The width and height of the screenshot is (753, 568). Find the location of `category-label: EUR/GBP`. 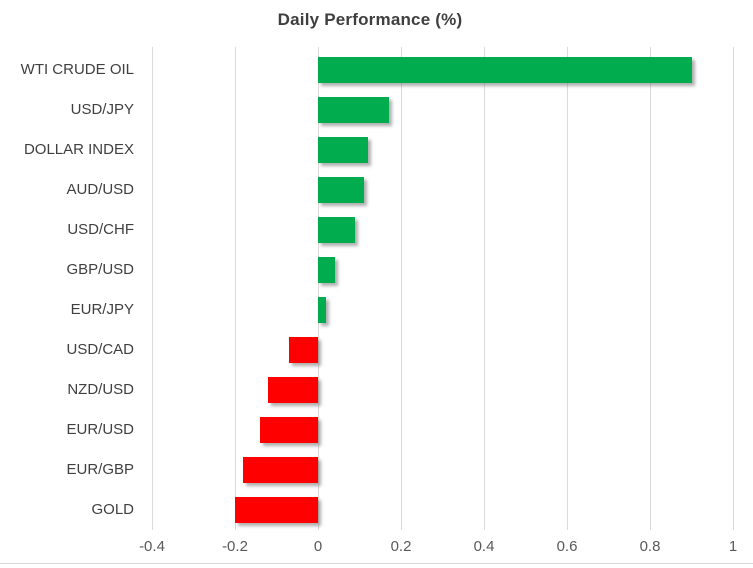

category-label: EUR/GBP is located at coordinates (100, 469).